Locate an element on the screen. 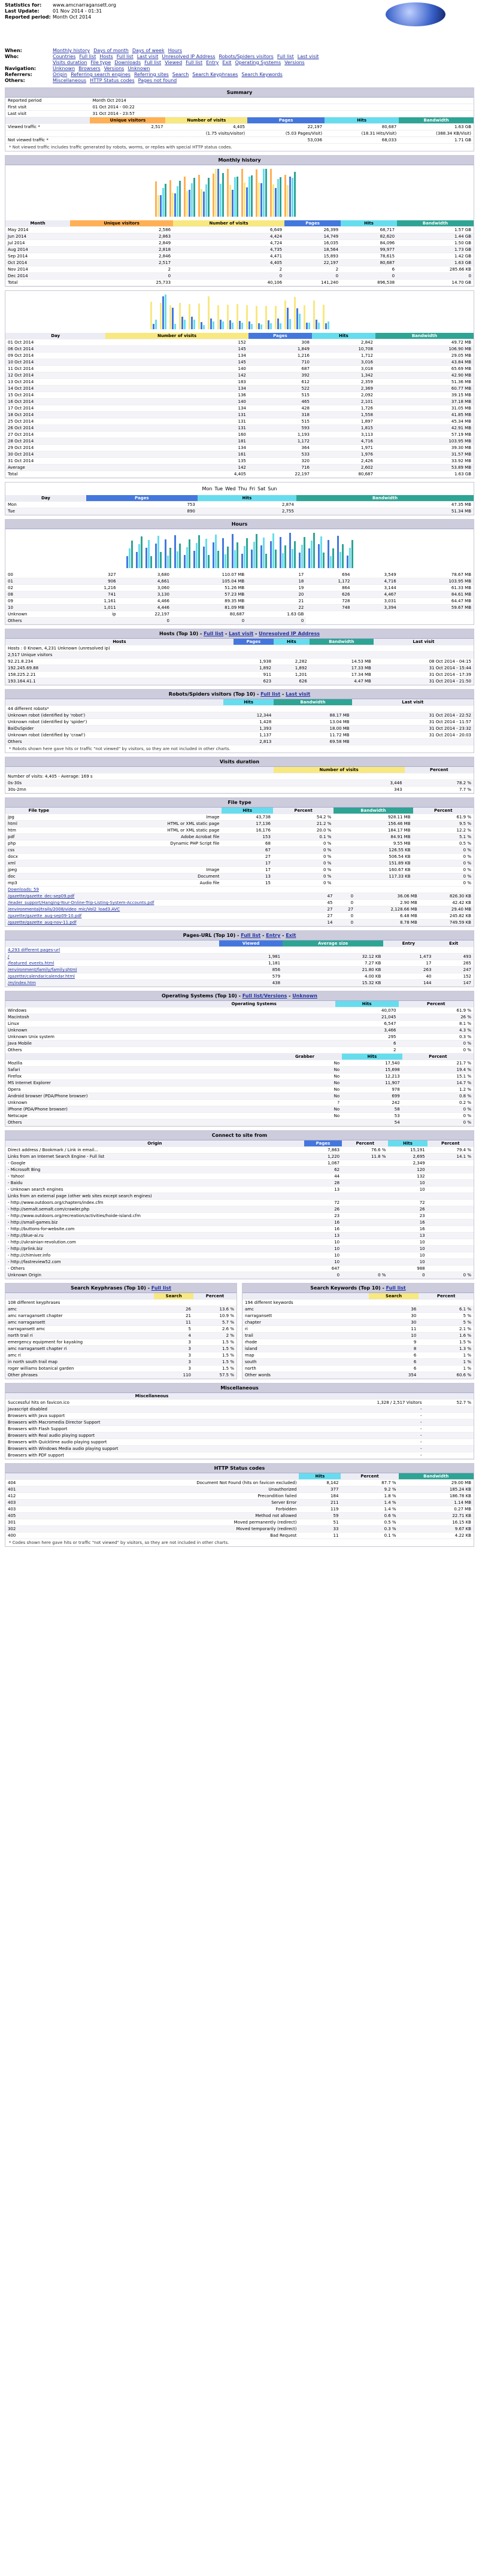 This screenshot has width=479, height=2576. nav-link: Exit is located at coordinates (227, 62).